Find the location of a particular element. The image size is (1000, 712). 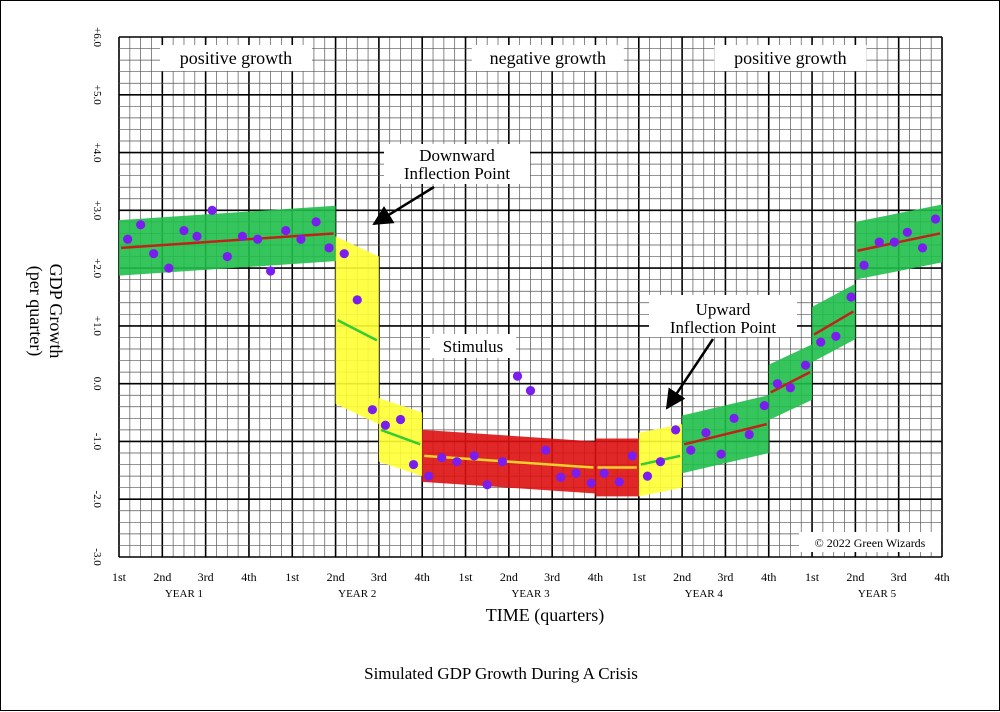

upward-callout-bg is located at coordinates (723, 316).